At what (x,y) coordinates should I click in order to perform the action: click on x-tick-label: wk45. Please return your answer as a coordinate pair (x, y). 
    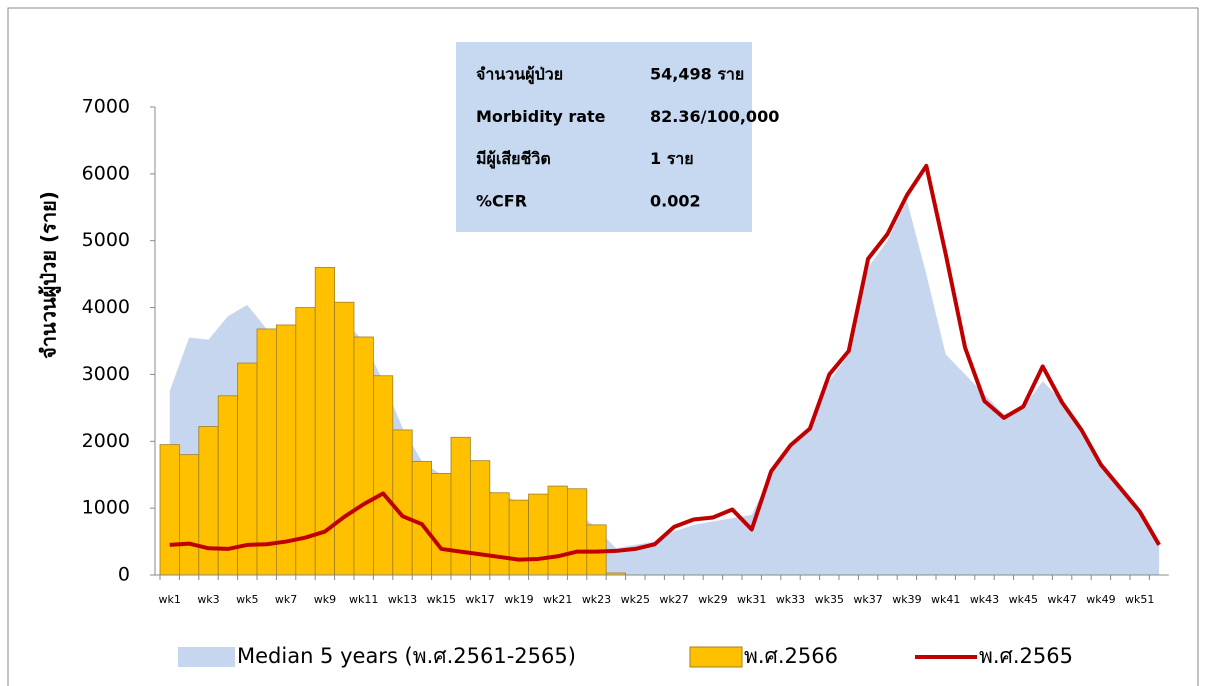
    Looking at the image, I should click on (1023, 599).